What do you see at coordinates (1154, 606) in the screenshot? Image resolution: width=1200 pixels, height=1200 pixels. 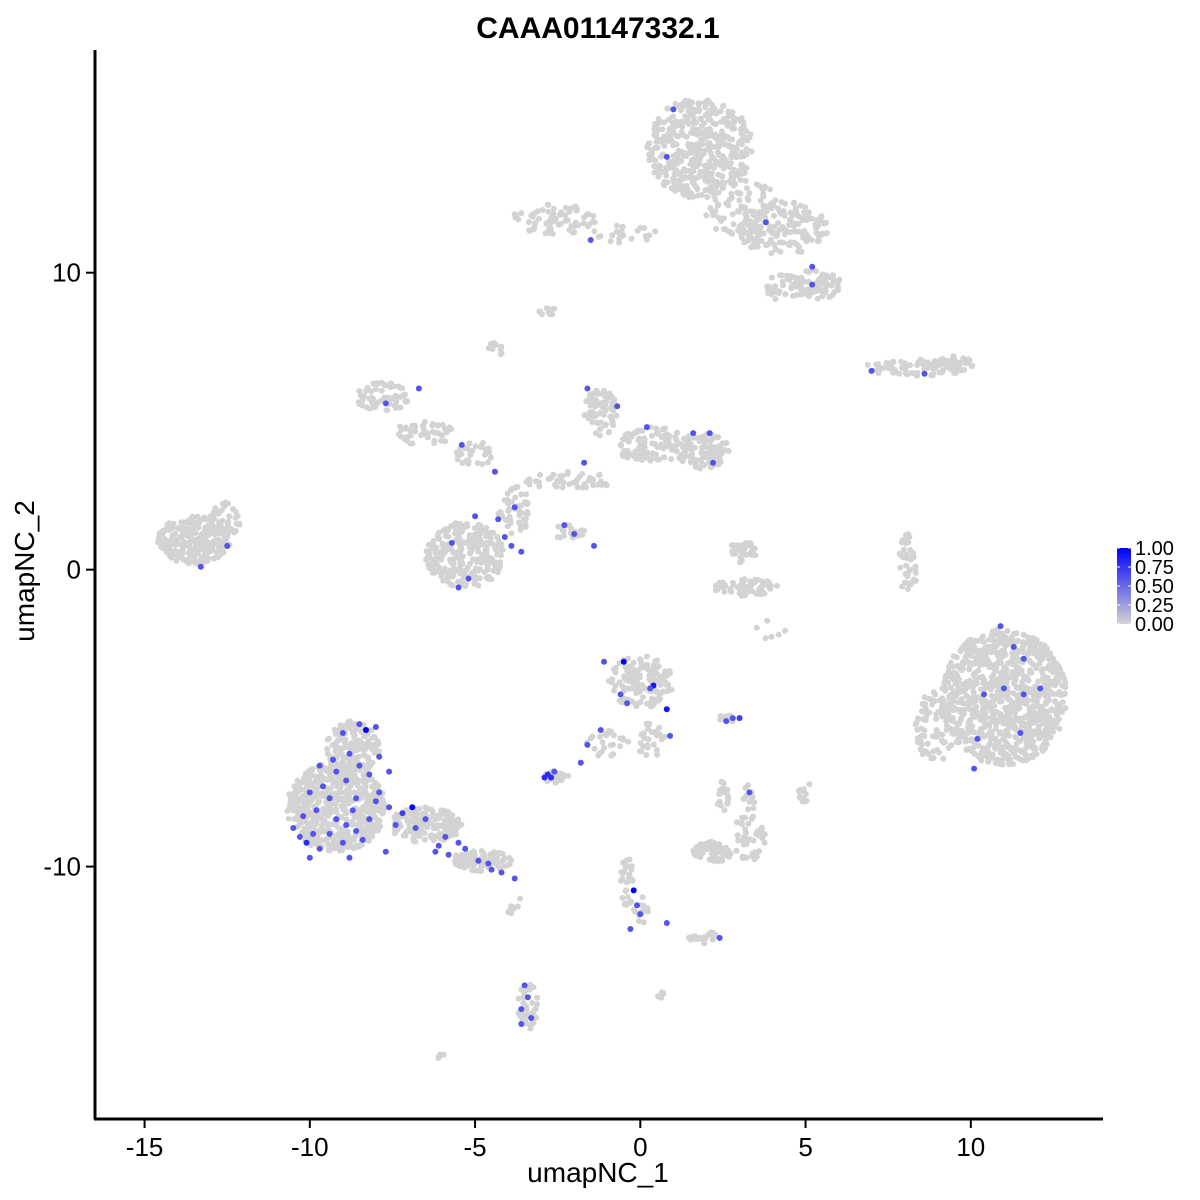 I see `legend-tick-label: 0.25` at bounding box center [1154, 606].